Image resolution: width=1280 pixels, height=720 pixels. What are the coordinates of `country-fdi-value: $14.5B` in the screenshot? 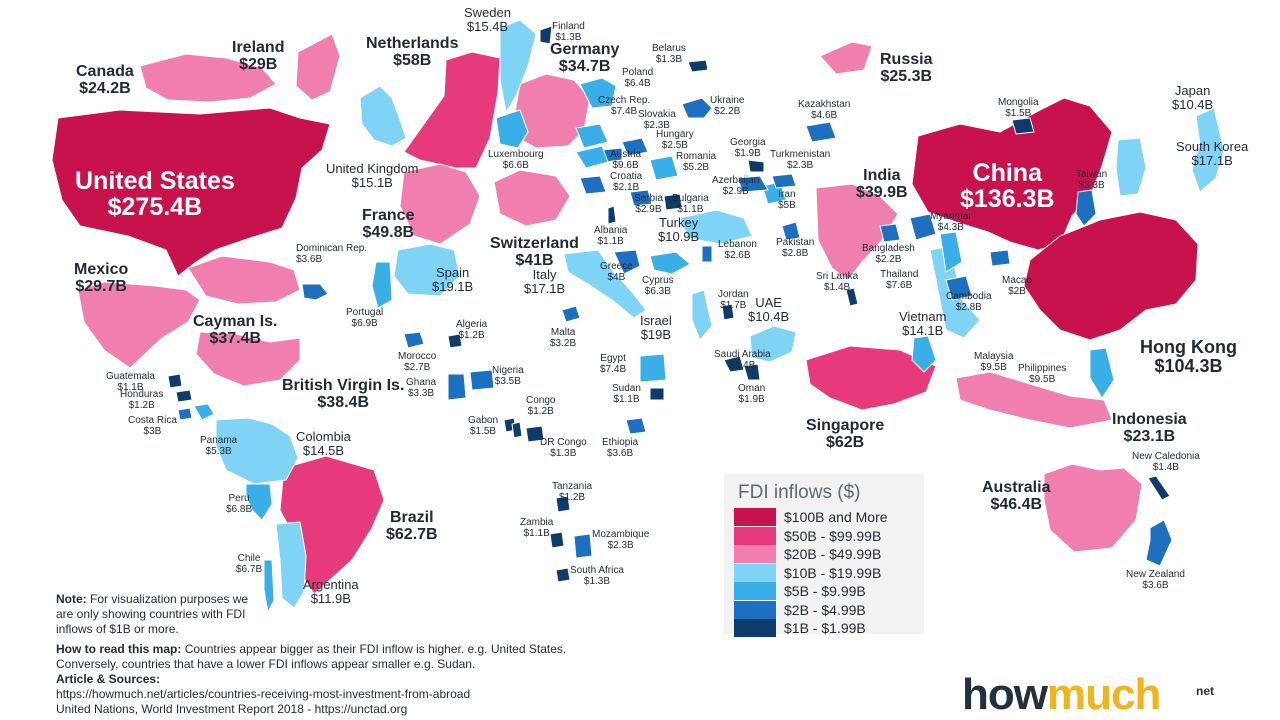 It's located at (323, 450).